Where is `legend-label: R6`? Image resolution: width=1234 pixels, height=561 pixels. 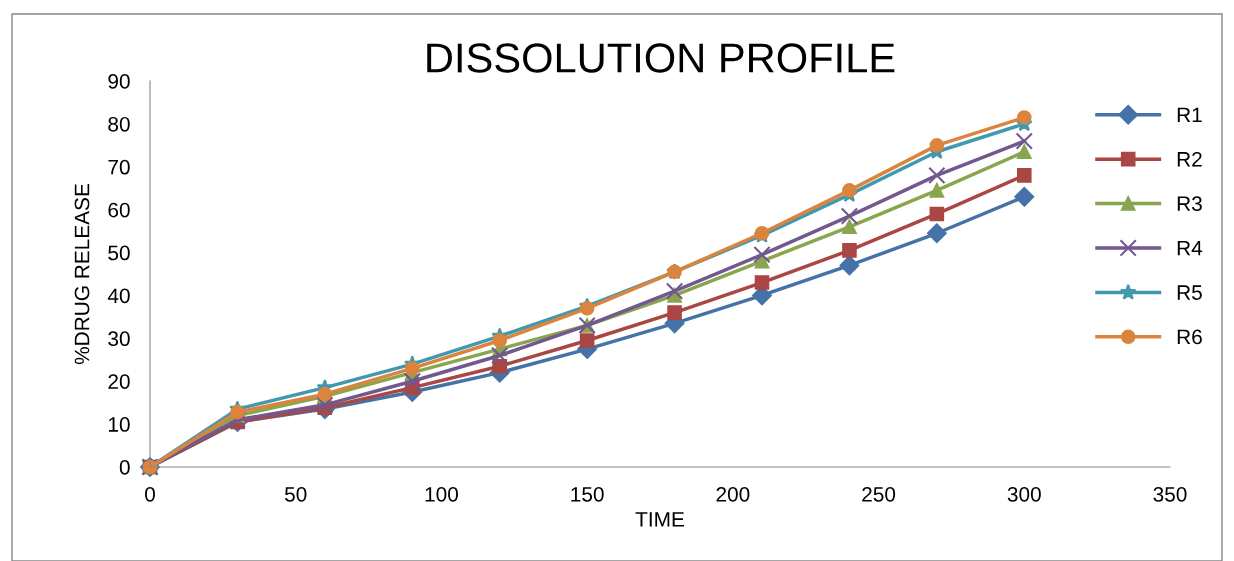 legend-label: R6 is located at coordinates (1189, 337).